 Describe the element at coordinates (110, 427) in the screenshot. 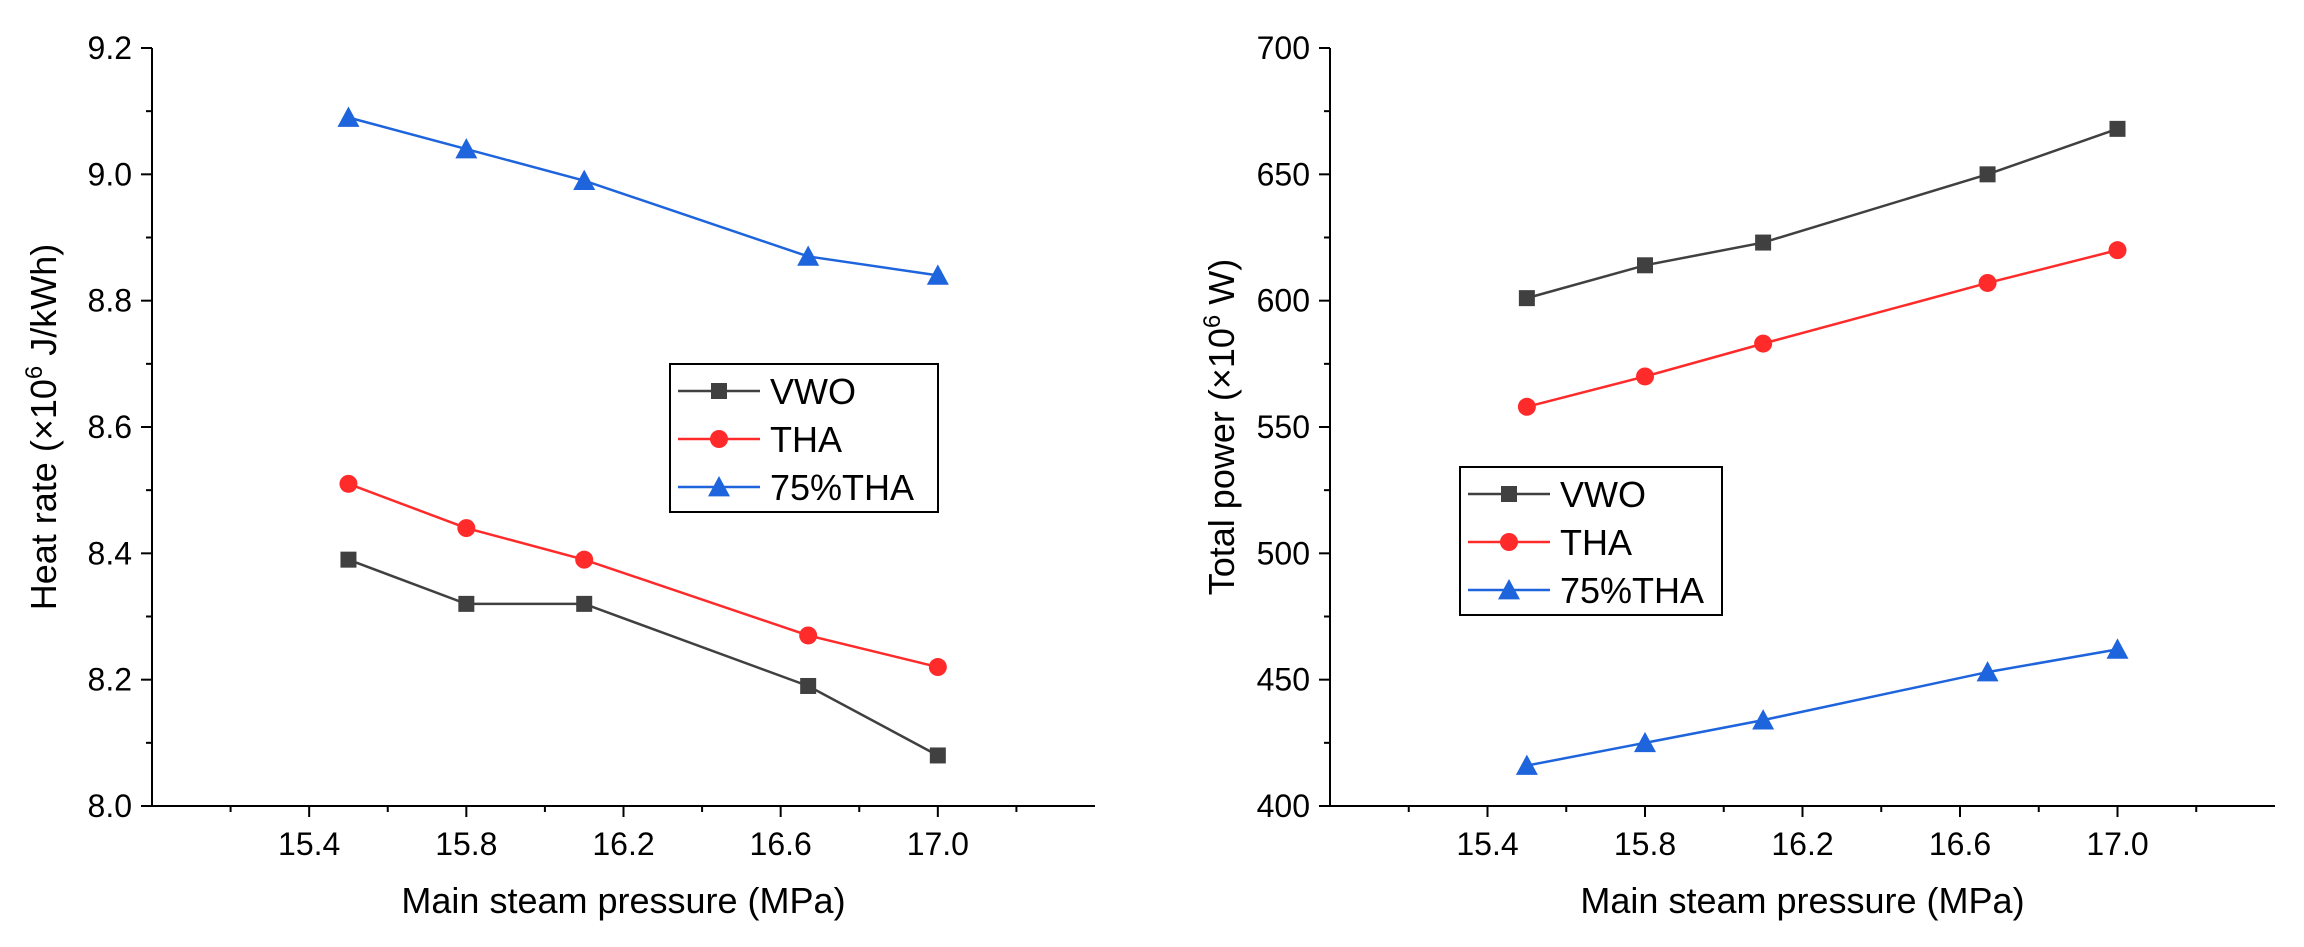

I see `y-tick-label: 8.6` at that location.